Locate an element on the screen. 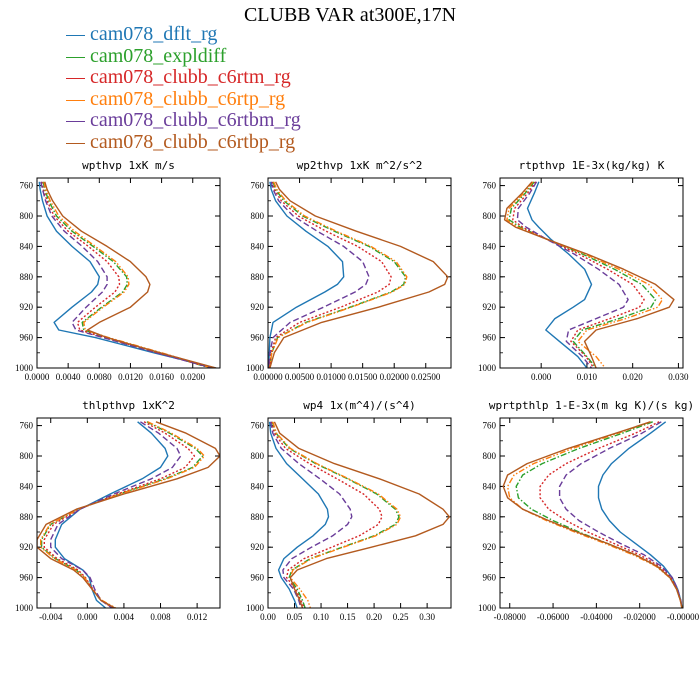  legend-label: cam078_expldiff is located at coordinates (158, 55).